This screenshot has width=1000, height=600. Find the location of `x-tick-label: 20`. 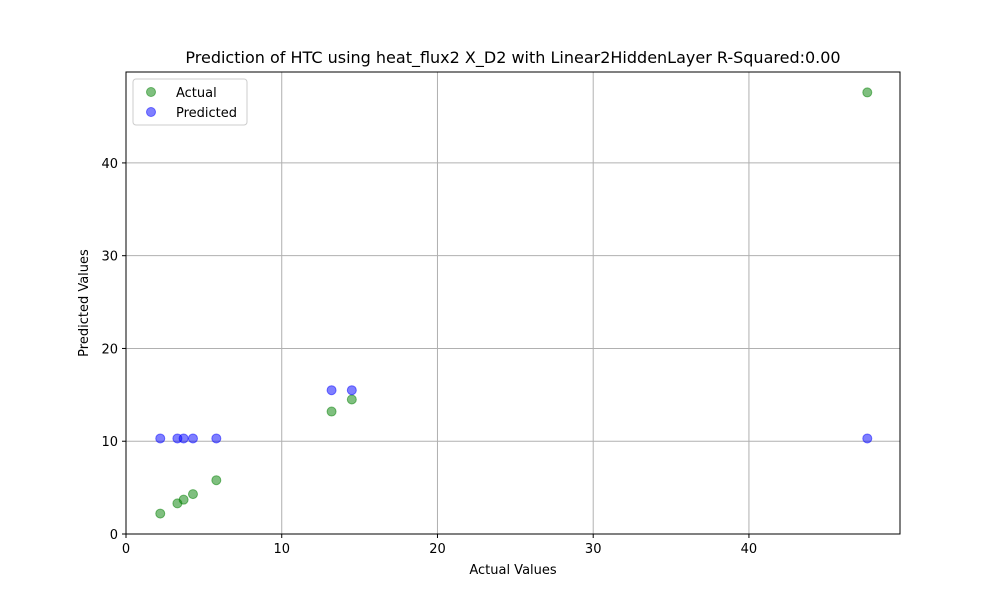

x-tick-label: 20 is located at coordinates (437, 549).